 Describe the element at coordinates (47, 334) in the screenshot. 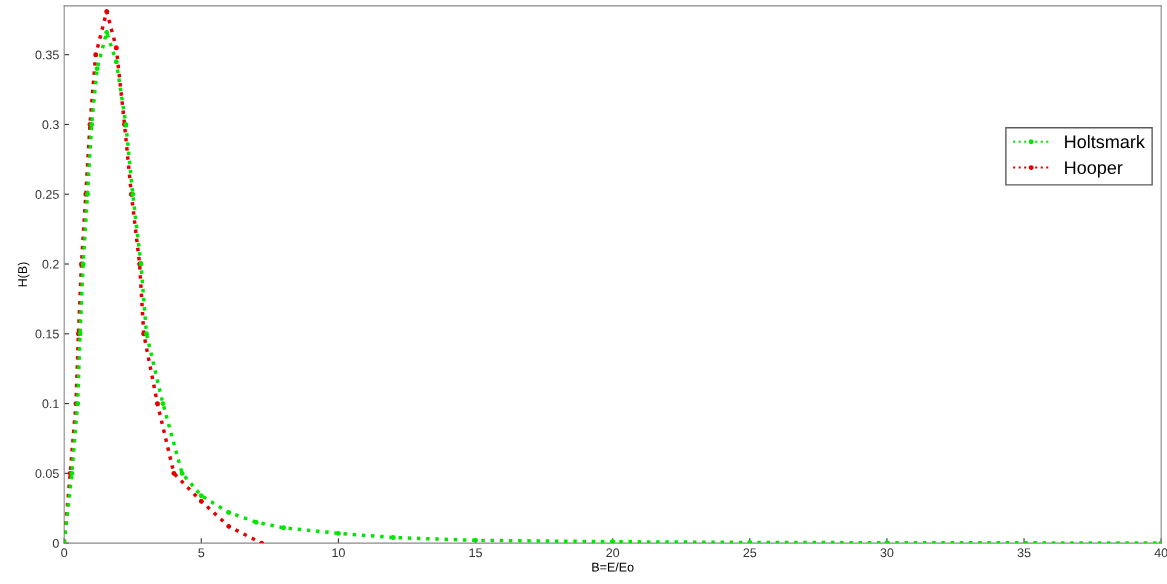

I see `y-tick-label: 0.15` at that location.